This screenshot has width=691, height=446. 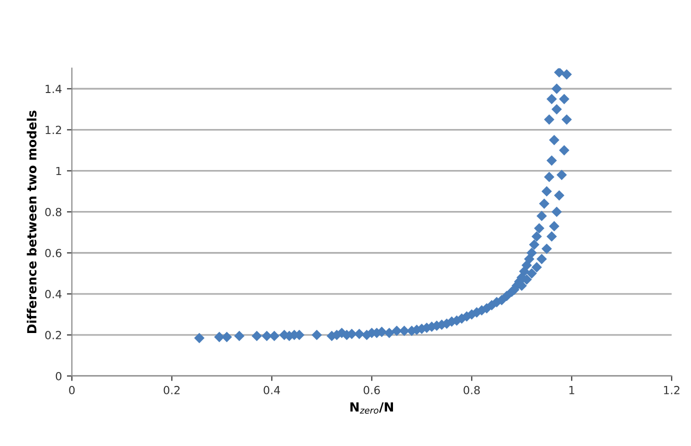 I want to click on x-tick-label: 0.2, so click(x=172, y=390).